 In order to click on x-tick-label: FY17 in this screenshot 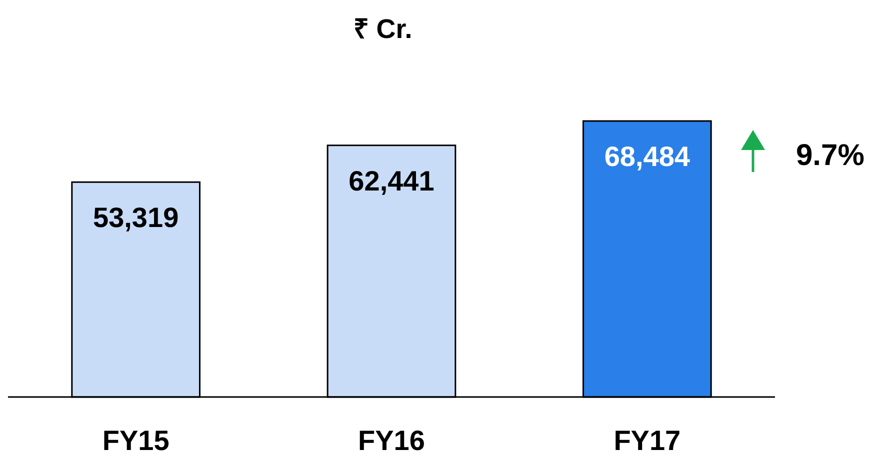, I will do `click(647, 440)`.